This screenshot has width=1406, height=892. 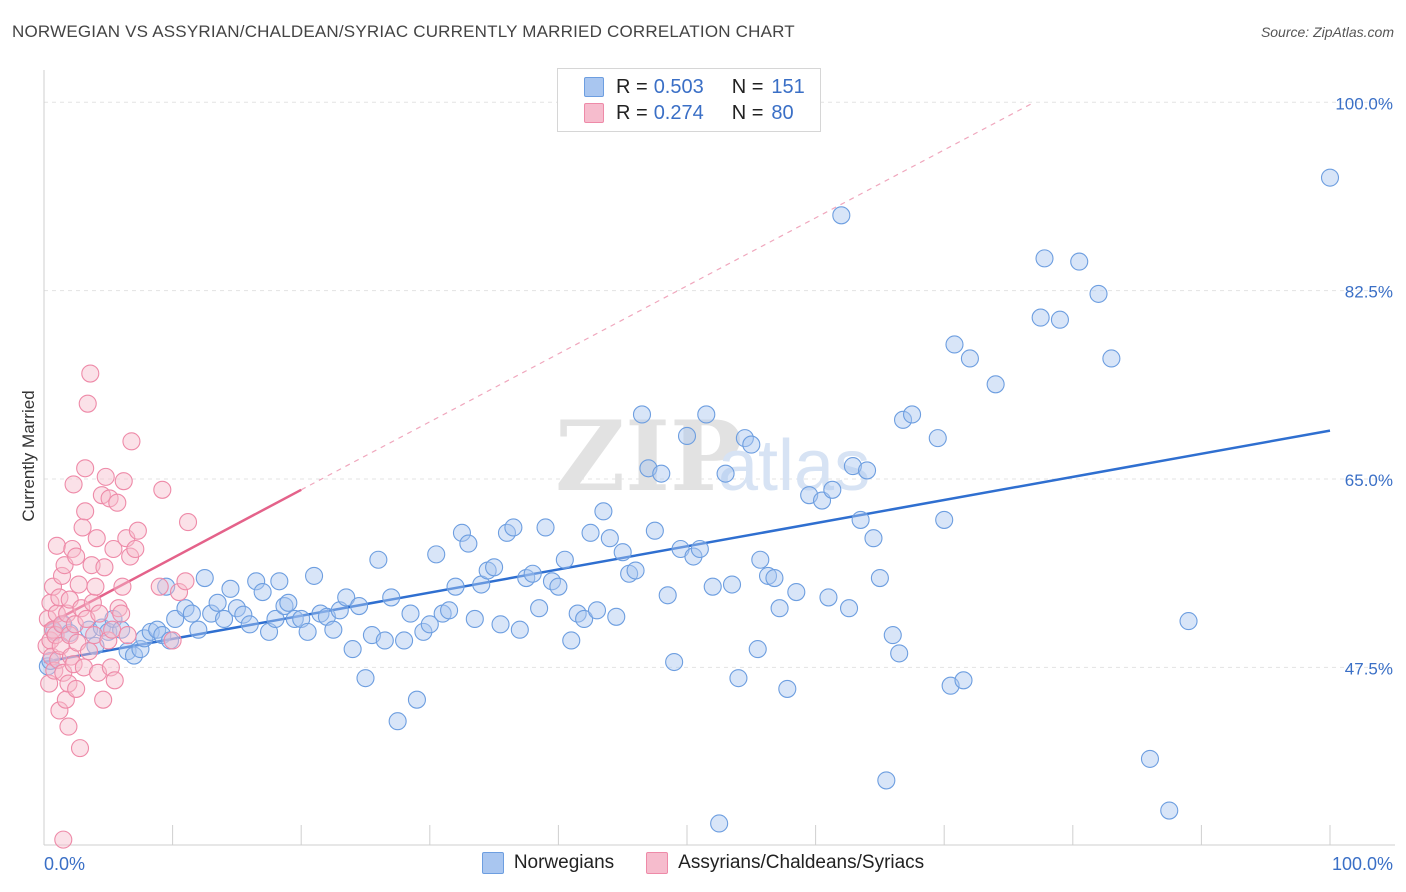 I want to click on legend-swatch-blue, so click(x=594, y=87).